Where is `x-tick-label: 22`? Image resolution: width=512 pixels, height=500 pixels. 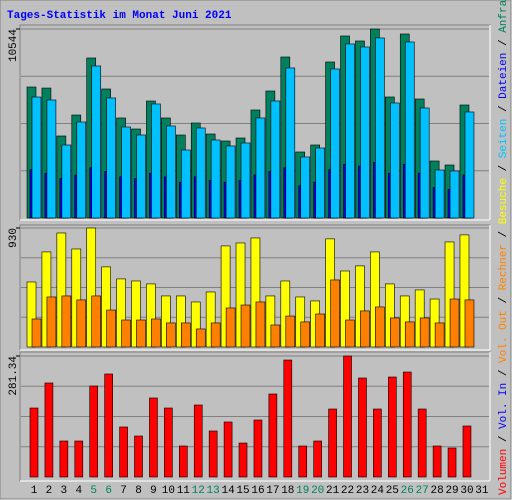
x-tick-label: 22 is located at coordinates (347, 491).